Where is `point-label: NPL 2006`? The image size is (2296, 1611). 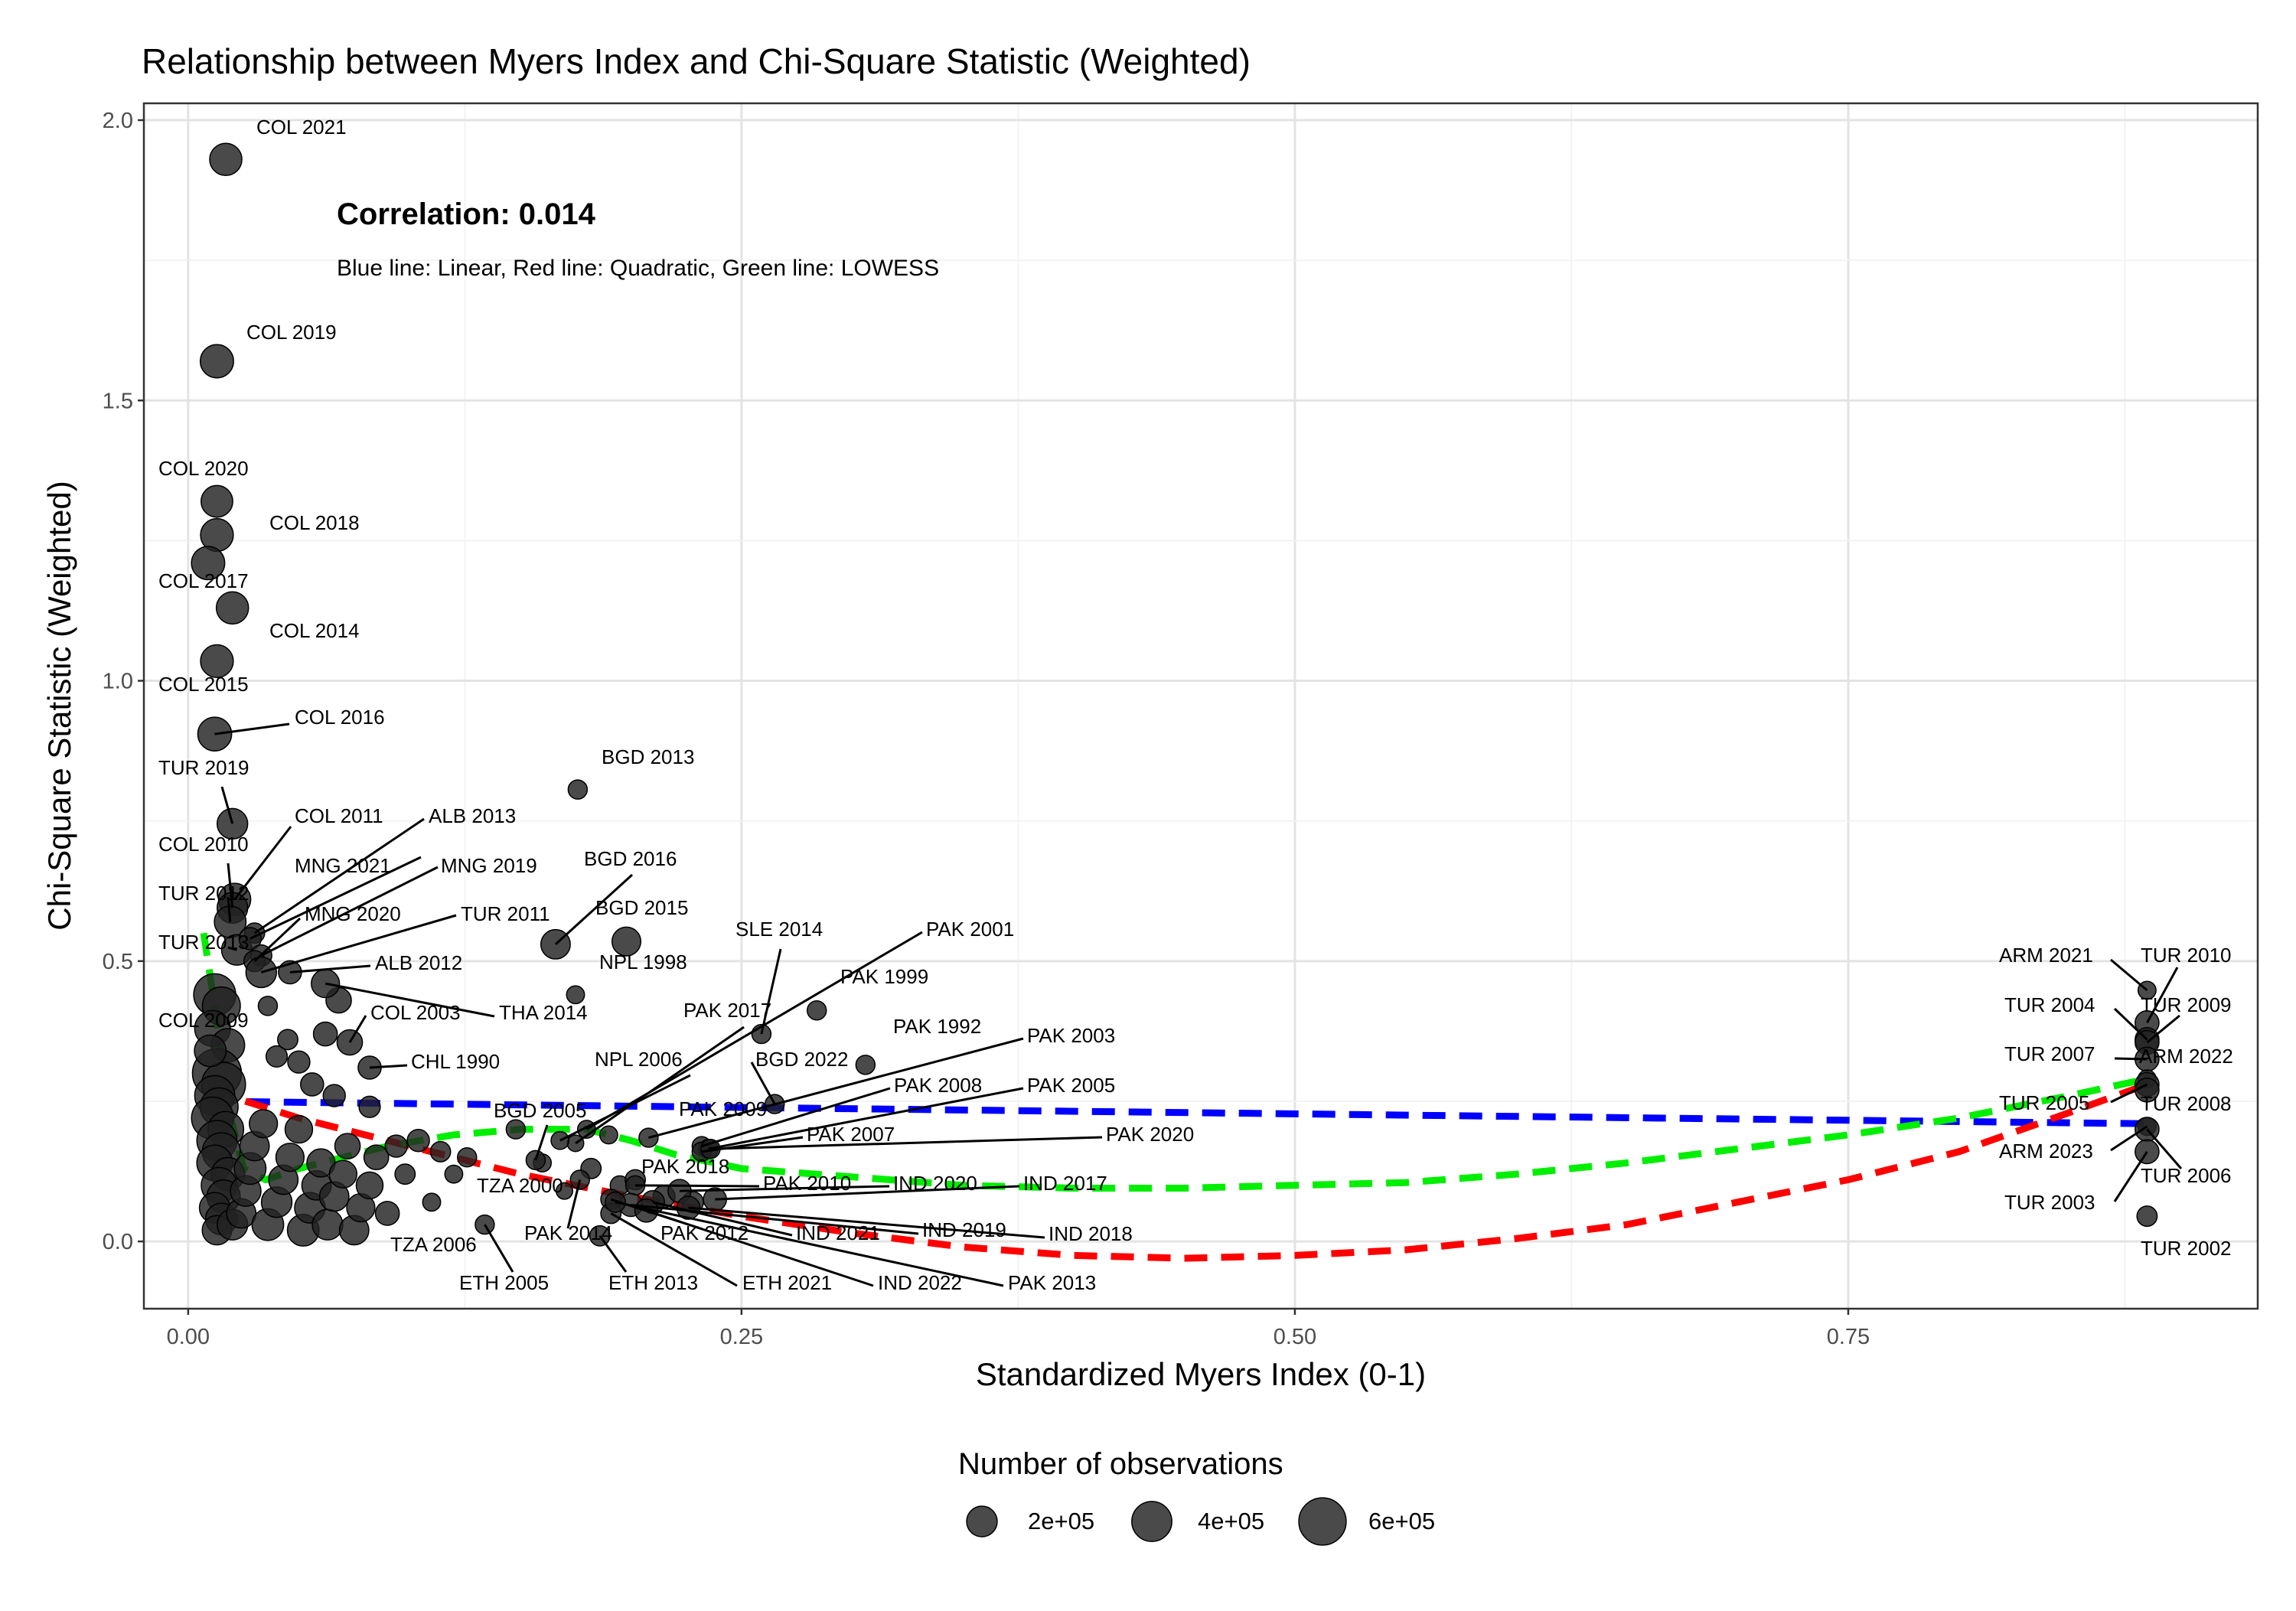 point-label: NPL 2006 is located at coordinates (639, 1059).